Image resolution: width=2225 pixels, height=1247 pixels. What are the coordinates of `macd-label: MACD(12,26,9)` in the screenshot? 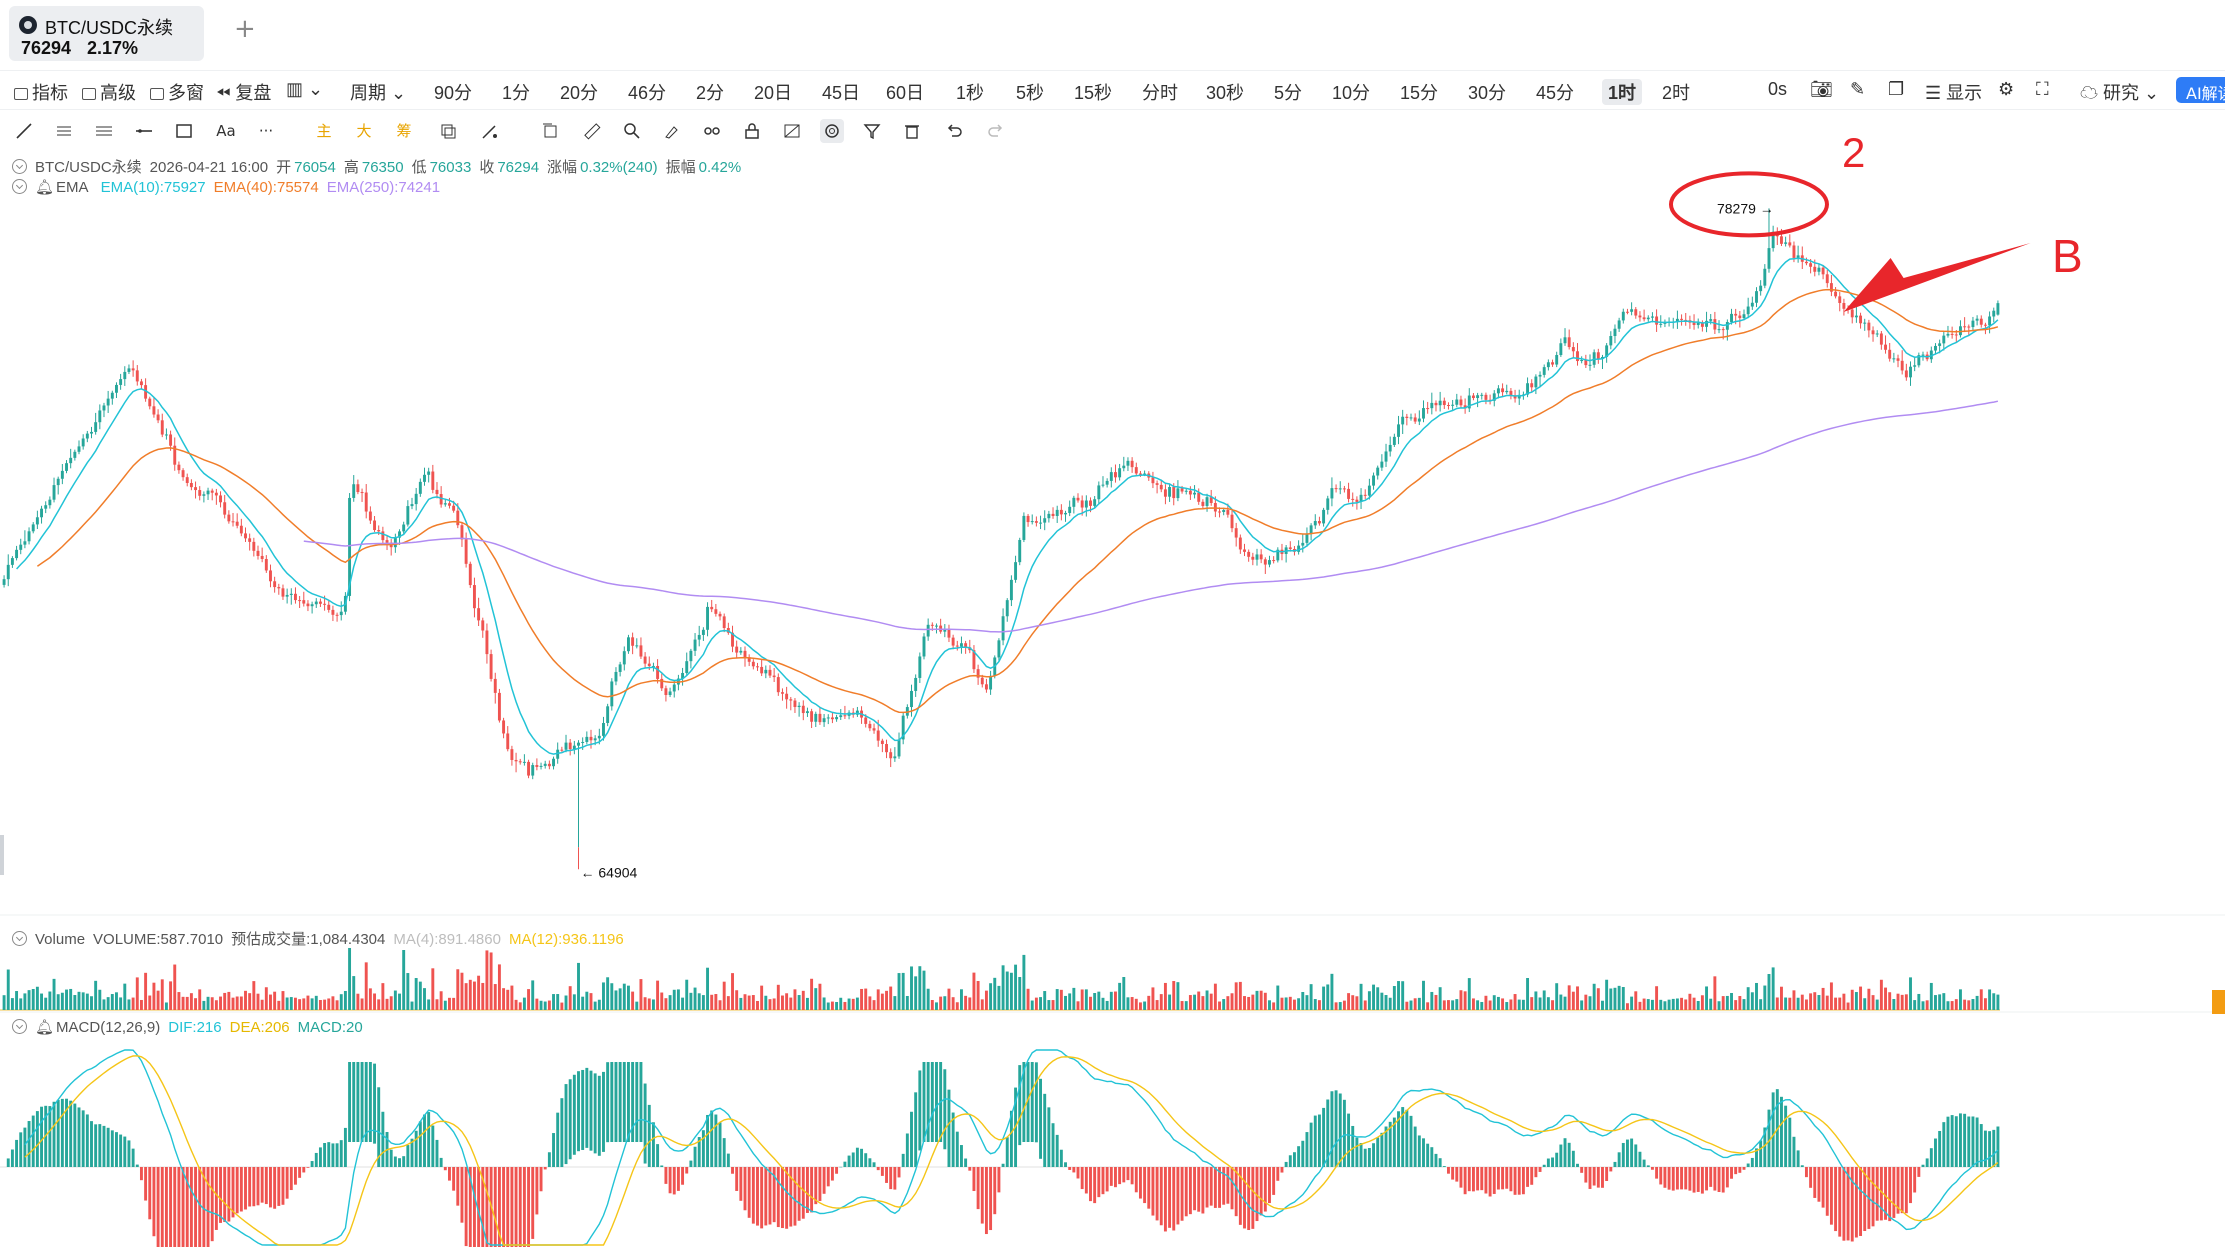 It's located at (108, 1027).